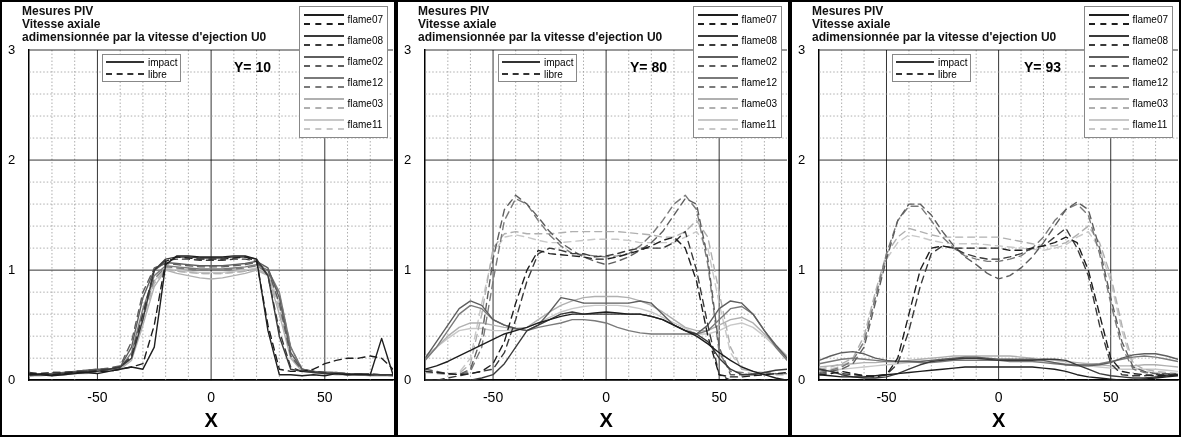 The width and height of the screenshot is (1184, 437). What do you see at coordinates (648, 67) in the screenshot?
I see `annotation: Y= 80` at bounding box center [648, 67].